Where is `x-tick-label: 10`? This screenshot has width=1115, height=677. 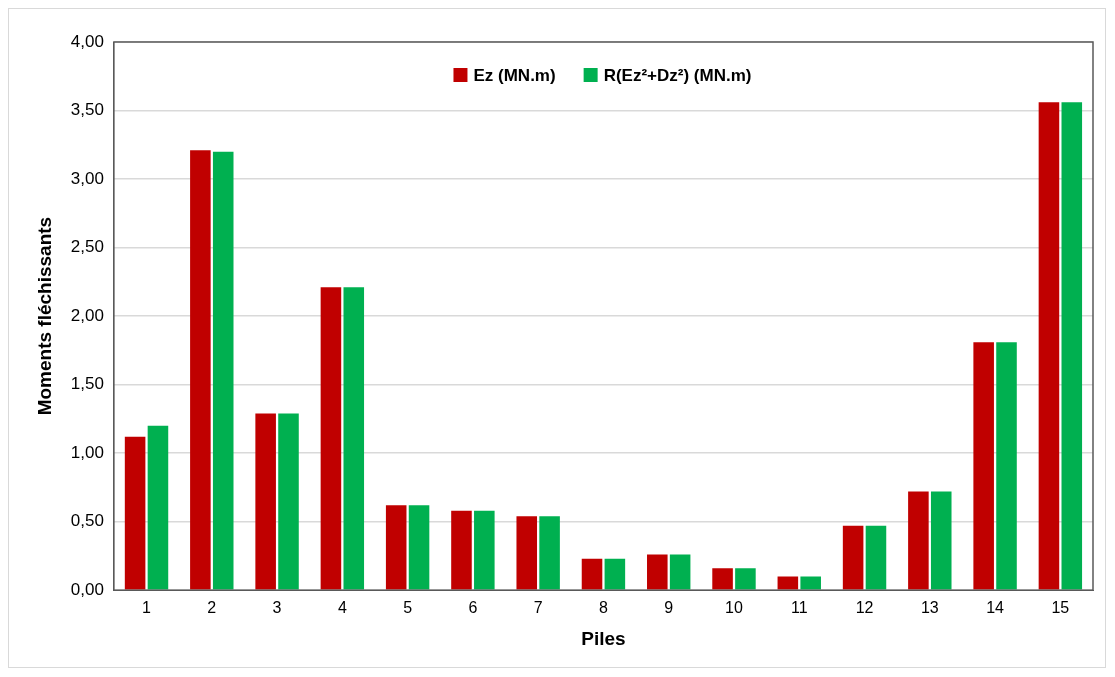 x-tick-label: 10 is located at coordinates (734, 607).